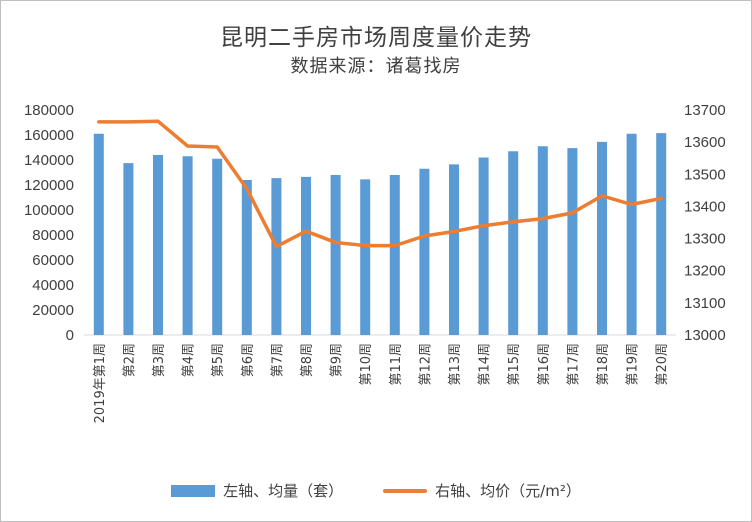 This screenshot has height=522, width=752. I want to click on x-tick-label: 第10周, so click(366, 364).